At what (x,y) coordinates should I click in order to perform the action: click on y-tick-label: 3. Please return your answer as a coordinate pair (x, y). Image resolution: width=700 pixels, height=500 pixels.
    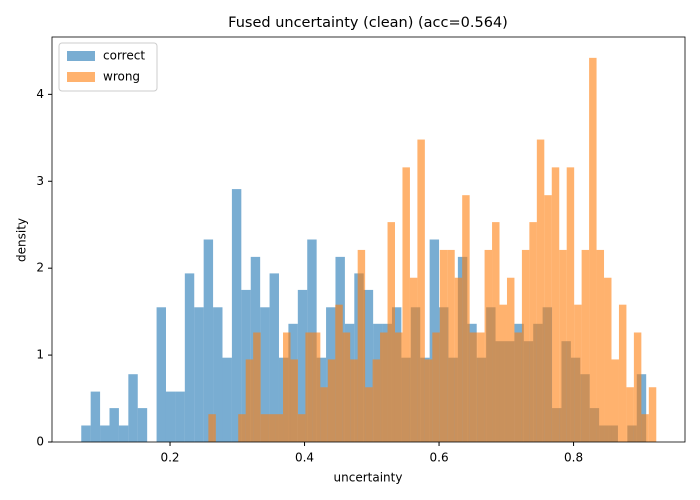
    Looking at the image, I should click on (40, 181).